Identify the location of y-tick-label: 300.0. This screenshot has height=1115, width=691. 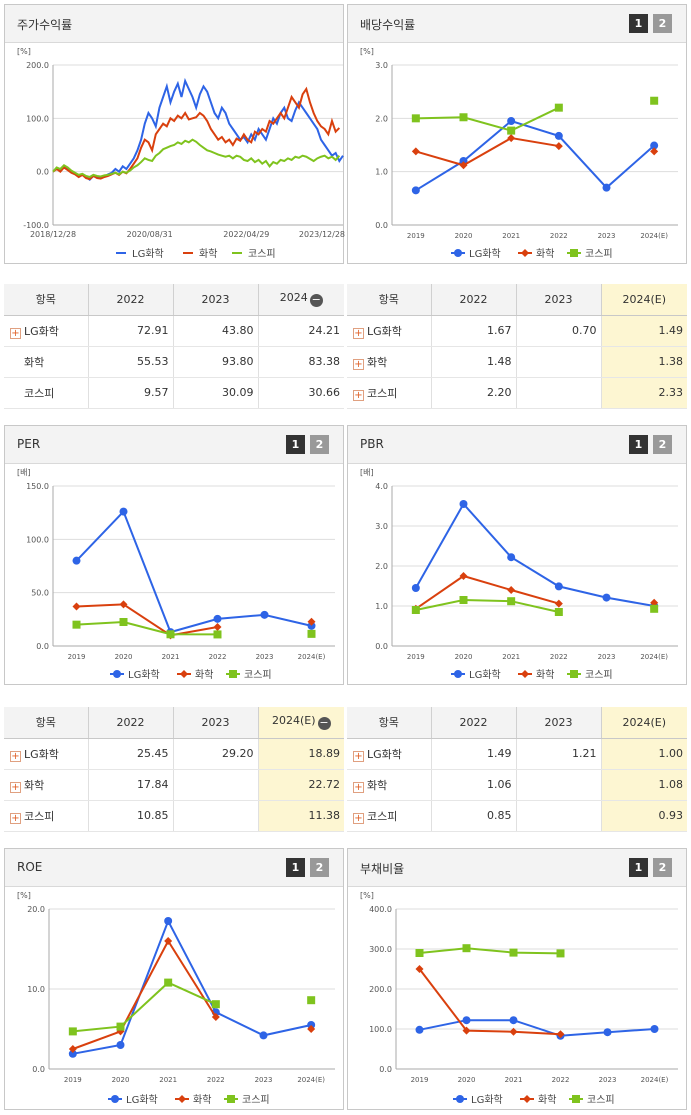
(380, 949).